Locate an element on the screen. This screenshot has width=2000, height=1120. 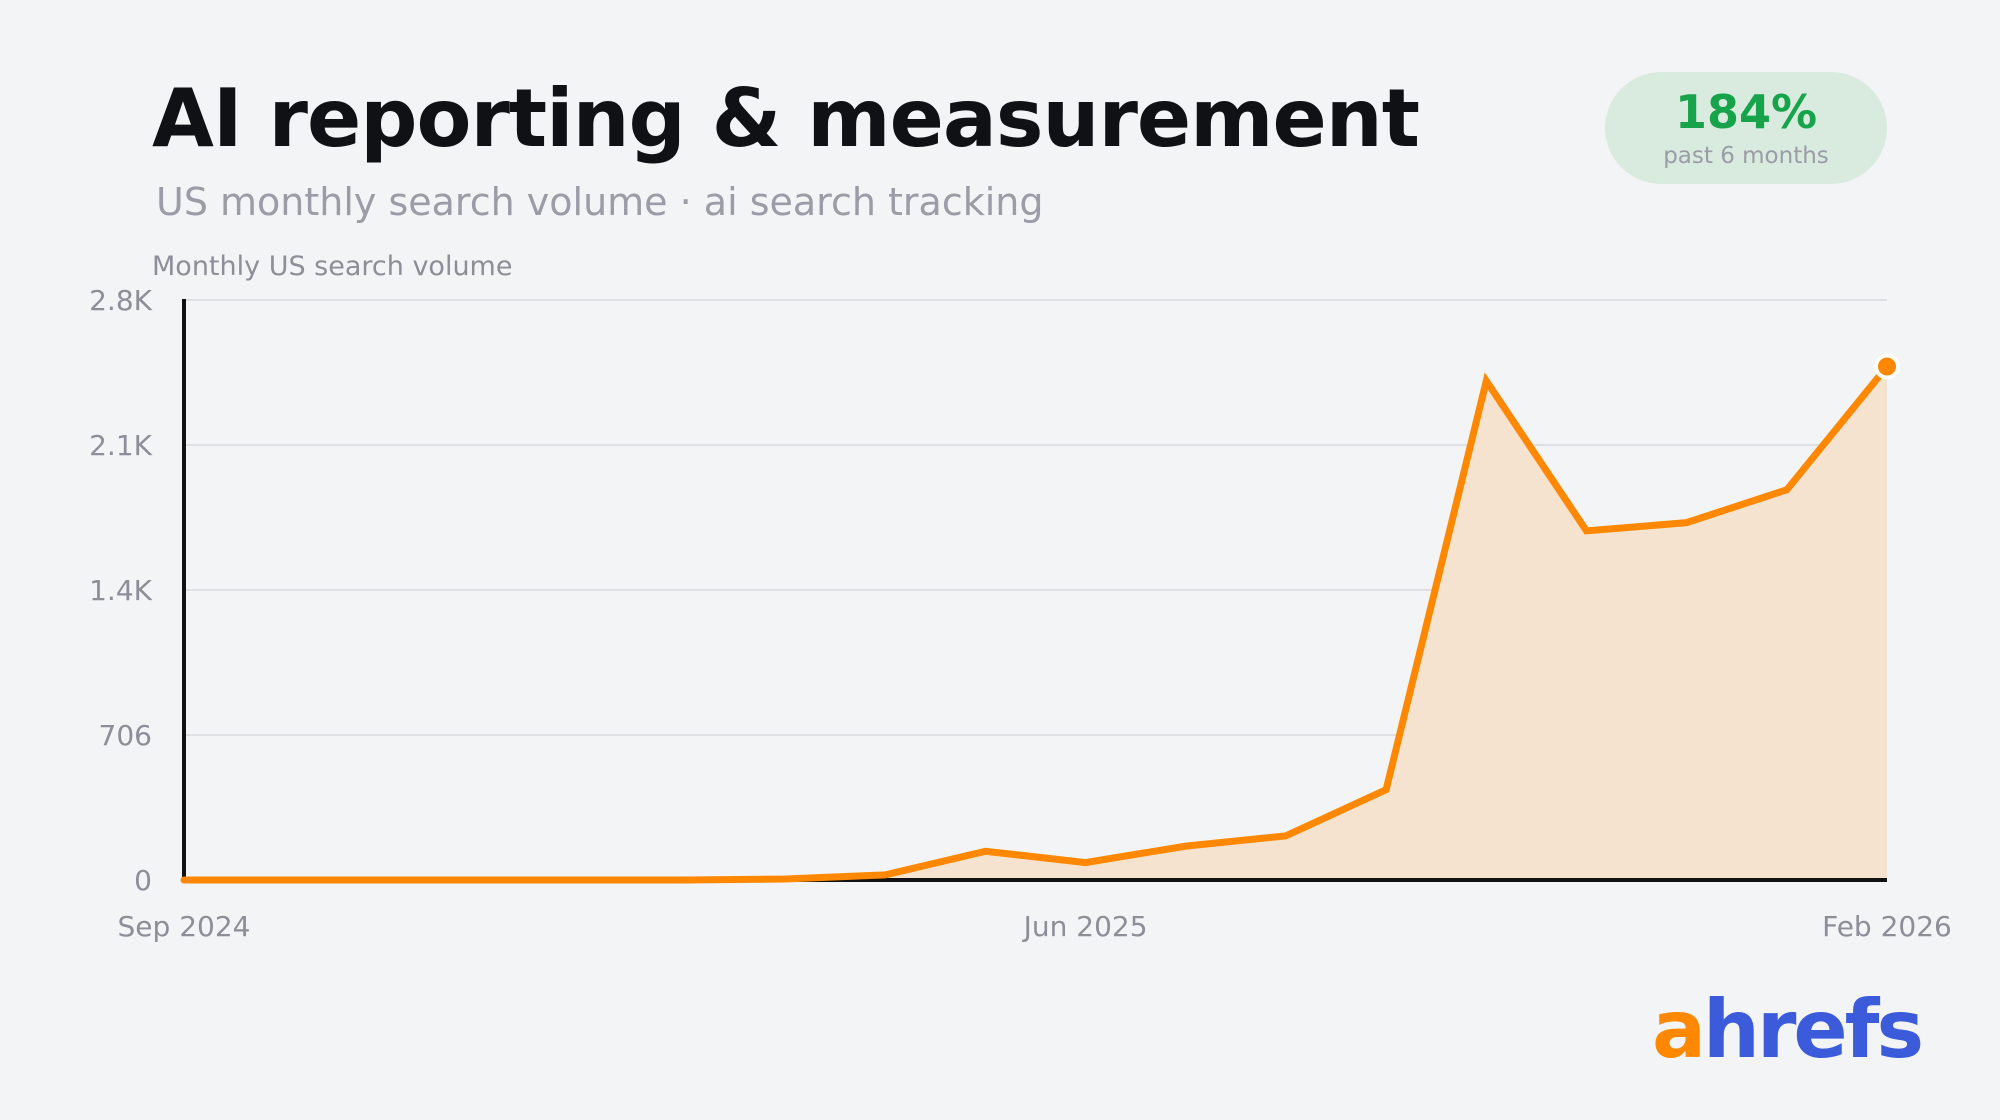
growth-badge: 184% past 6 months is located at coordinates (1746, 128).